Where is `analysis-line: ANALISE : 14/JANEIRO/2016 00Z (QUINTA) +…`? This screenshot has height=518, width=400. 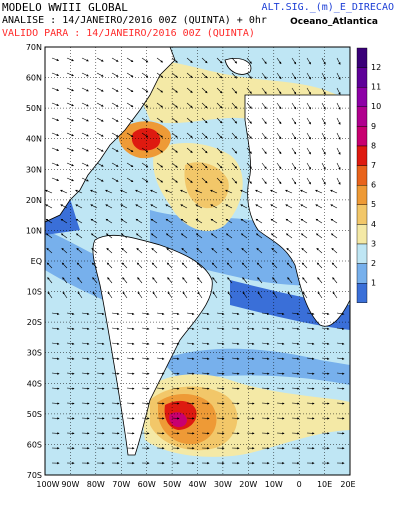
analysis-line: ANALISE : 14/JANEIRO/2016 00Z (QUINTA) +… is located at coordinates (134, 20).